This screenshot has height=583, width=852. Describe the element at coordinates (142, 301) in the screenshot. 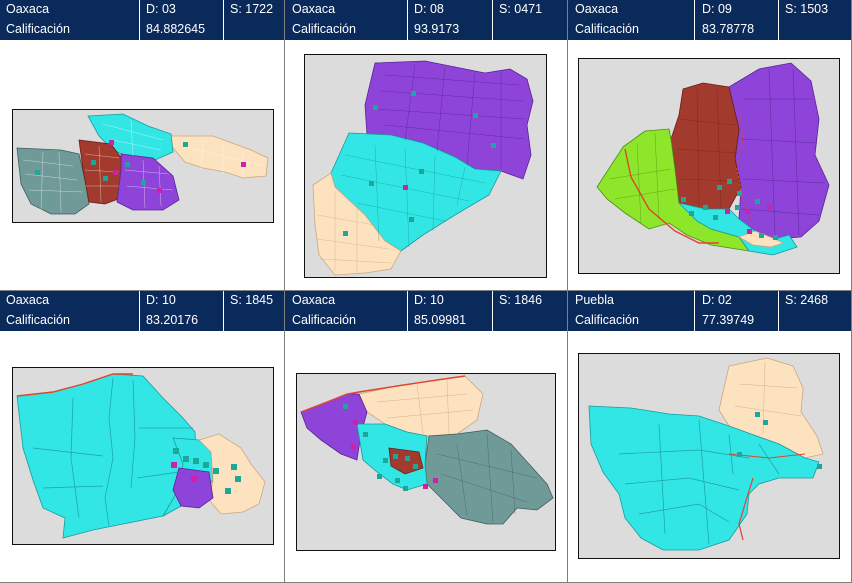

I see `panel-4-header: Oaxaca D: 10 S: 1845` at that location.